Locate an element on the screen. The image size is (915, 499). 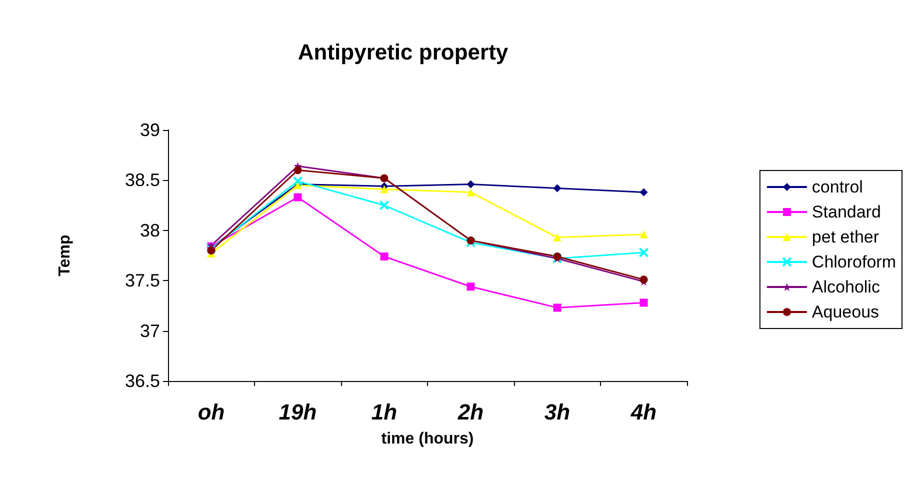
legend-label: Standard is located at coordinates (846, 212).